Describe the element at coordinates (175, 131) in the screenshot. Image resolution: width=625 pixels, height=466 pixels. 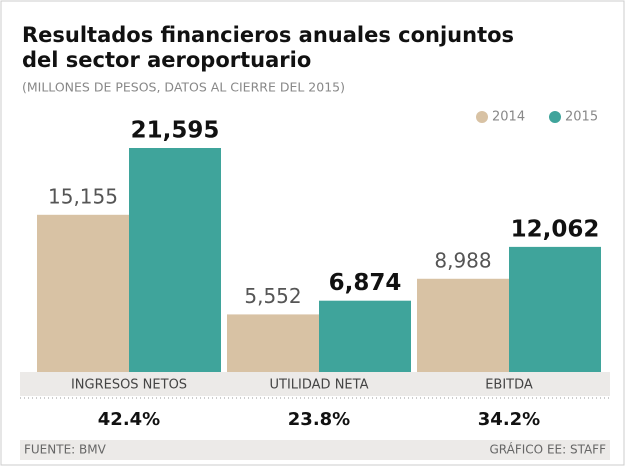
I see `value-label: 21,595` at that location.